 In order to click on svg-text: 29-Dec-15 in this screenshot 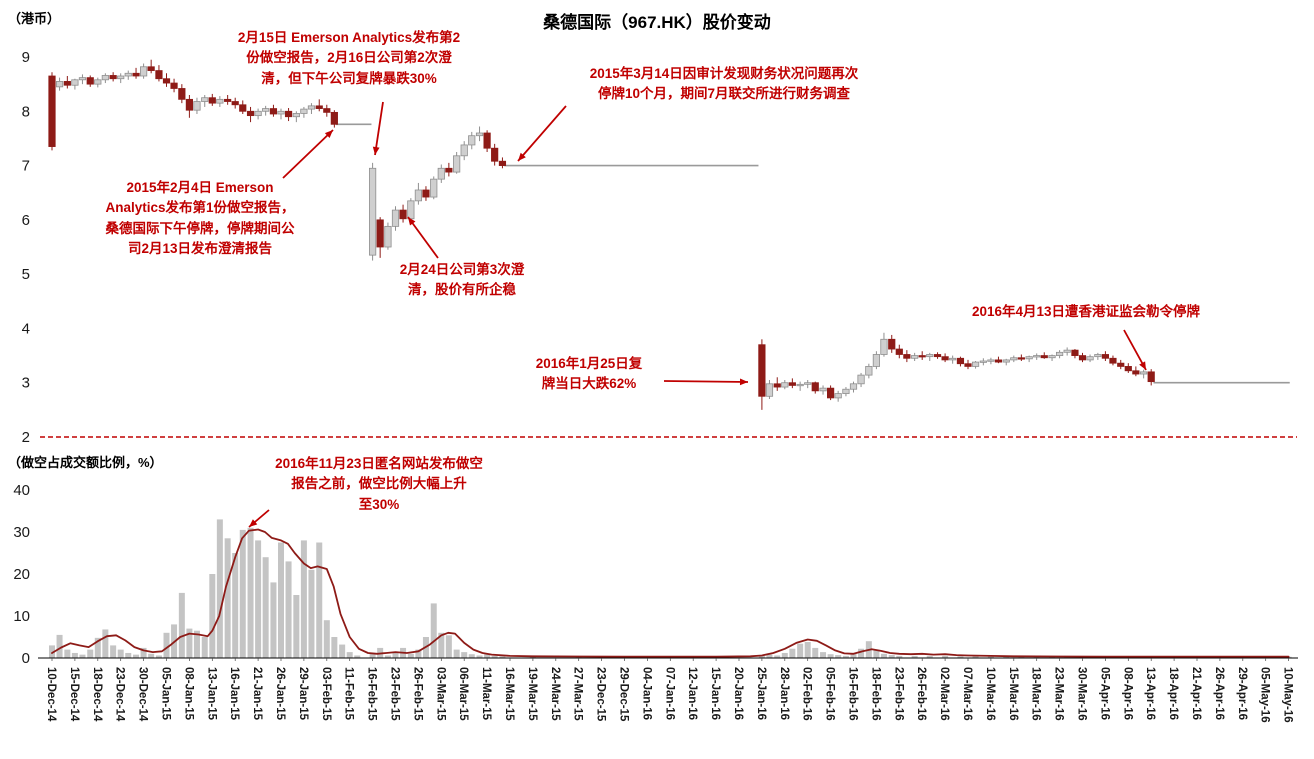, I will do `click(624, 694)`.